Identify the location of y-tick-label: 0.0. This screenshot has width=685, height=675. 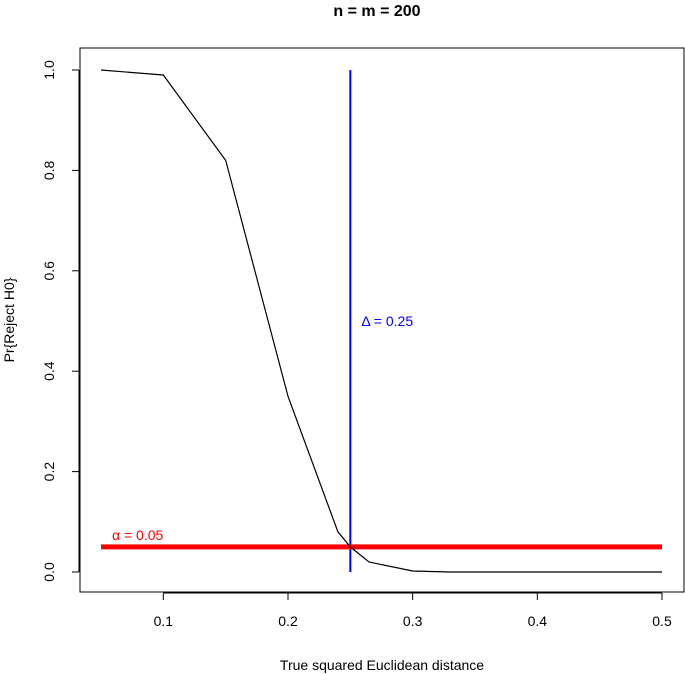
(49, 572).